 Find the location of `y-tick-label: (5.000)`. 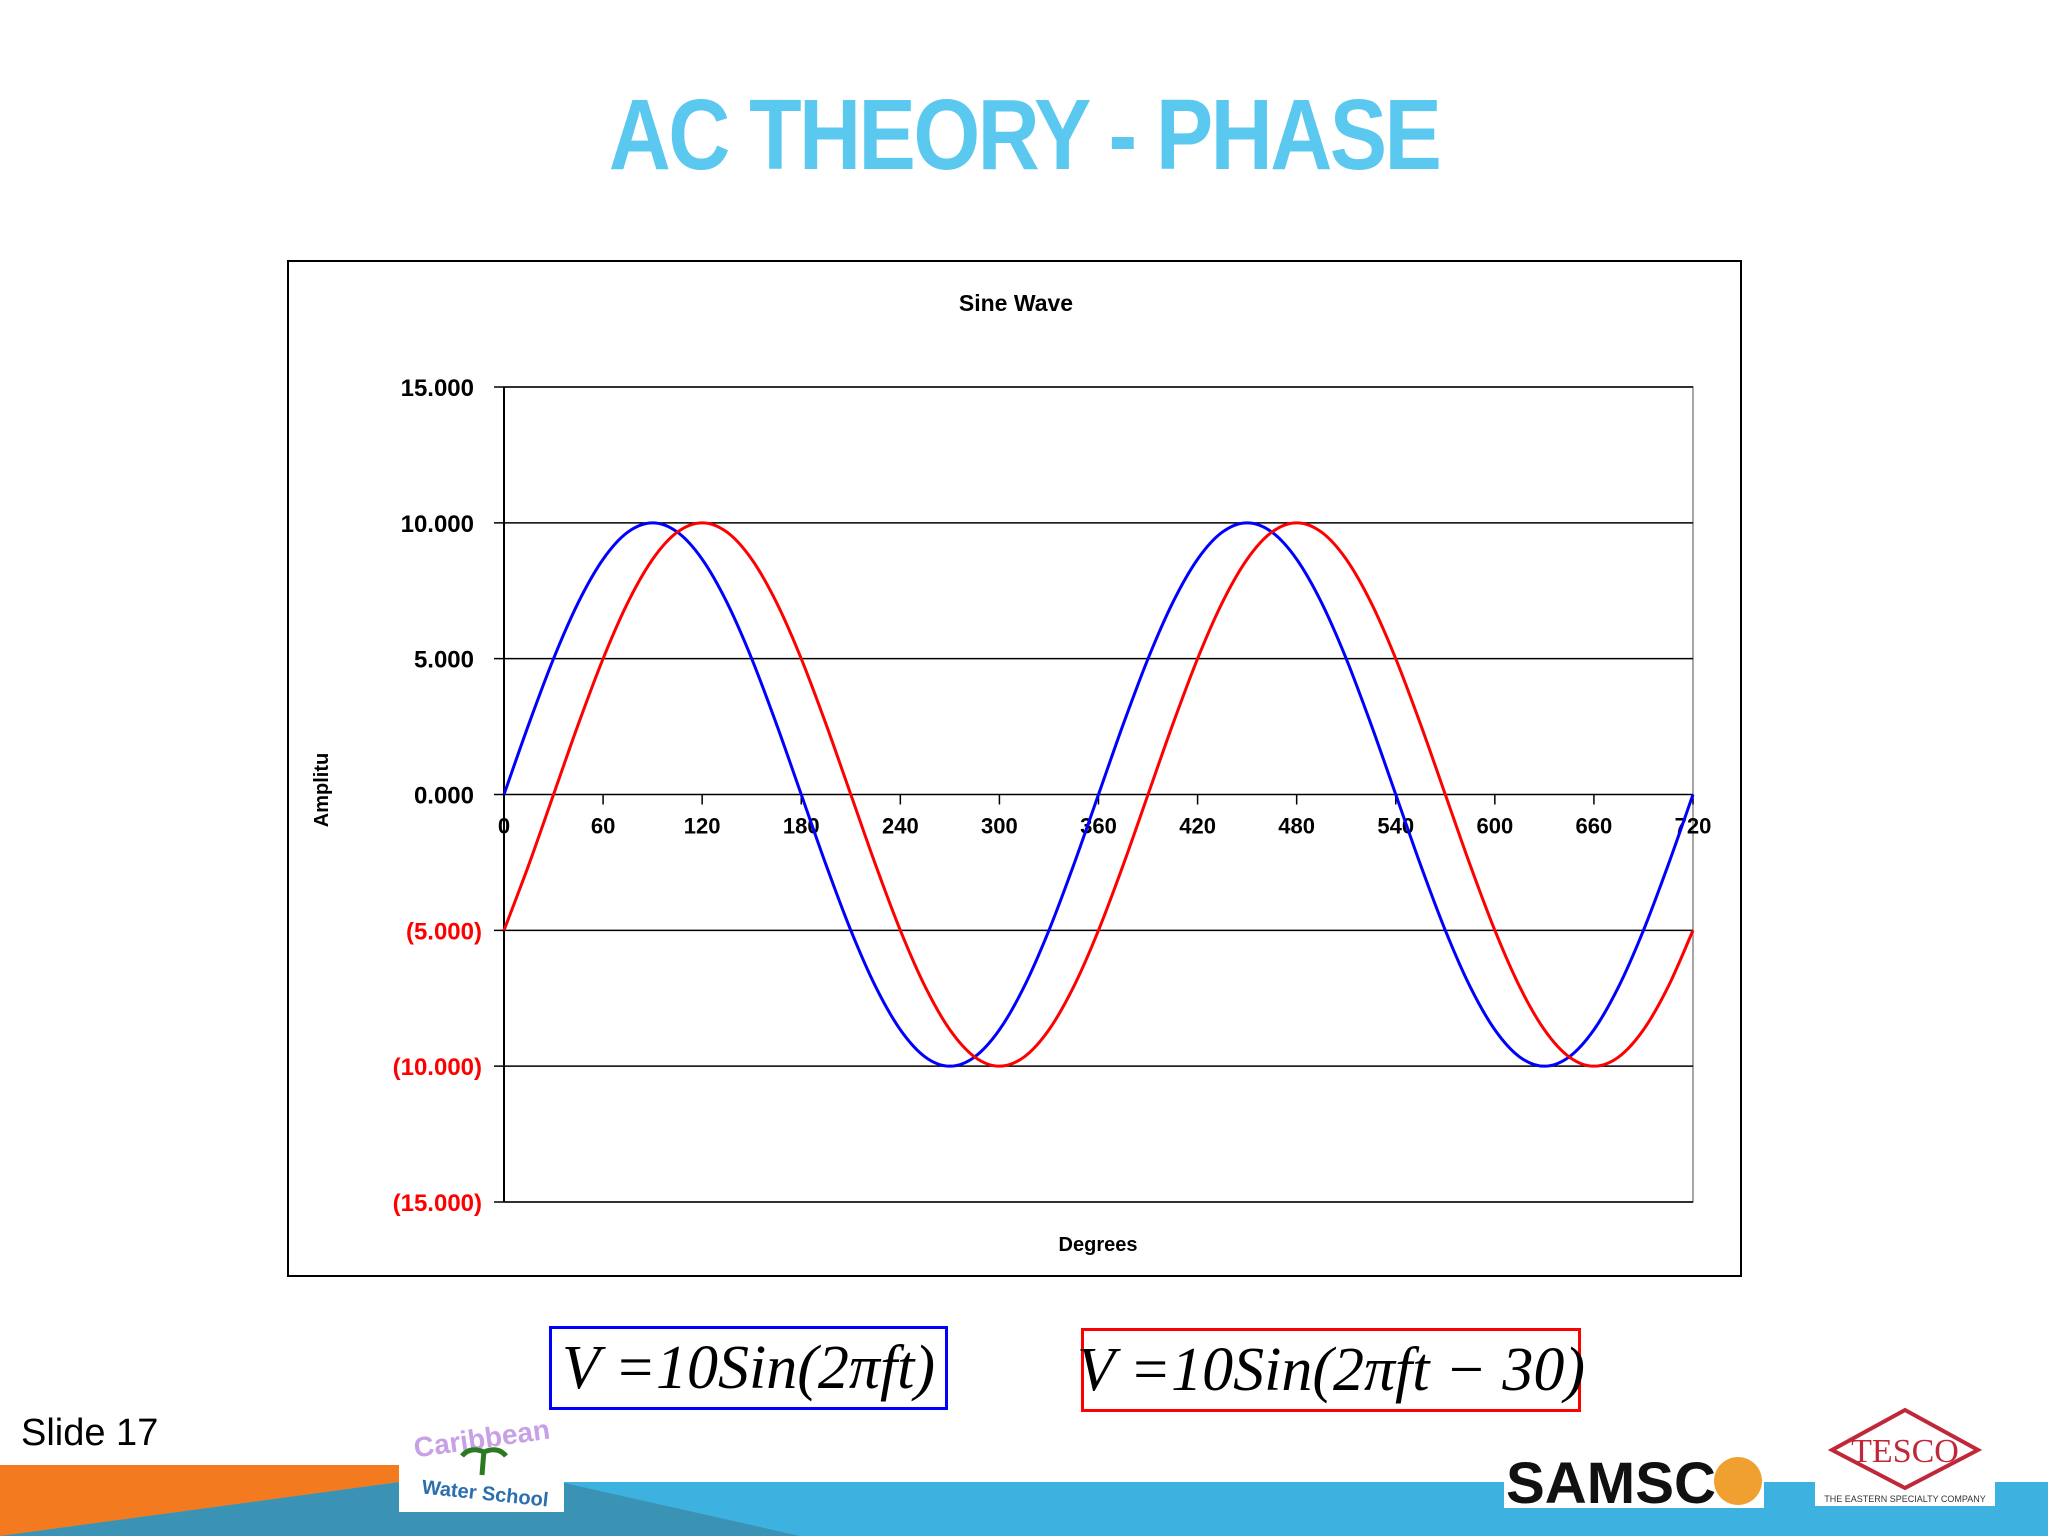

y-tick-label: (5.000) is located at coordinates (444, 931).